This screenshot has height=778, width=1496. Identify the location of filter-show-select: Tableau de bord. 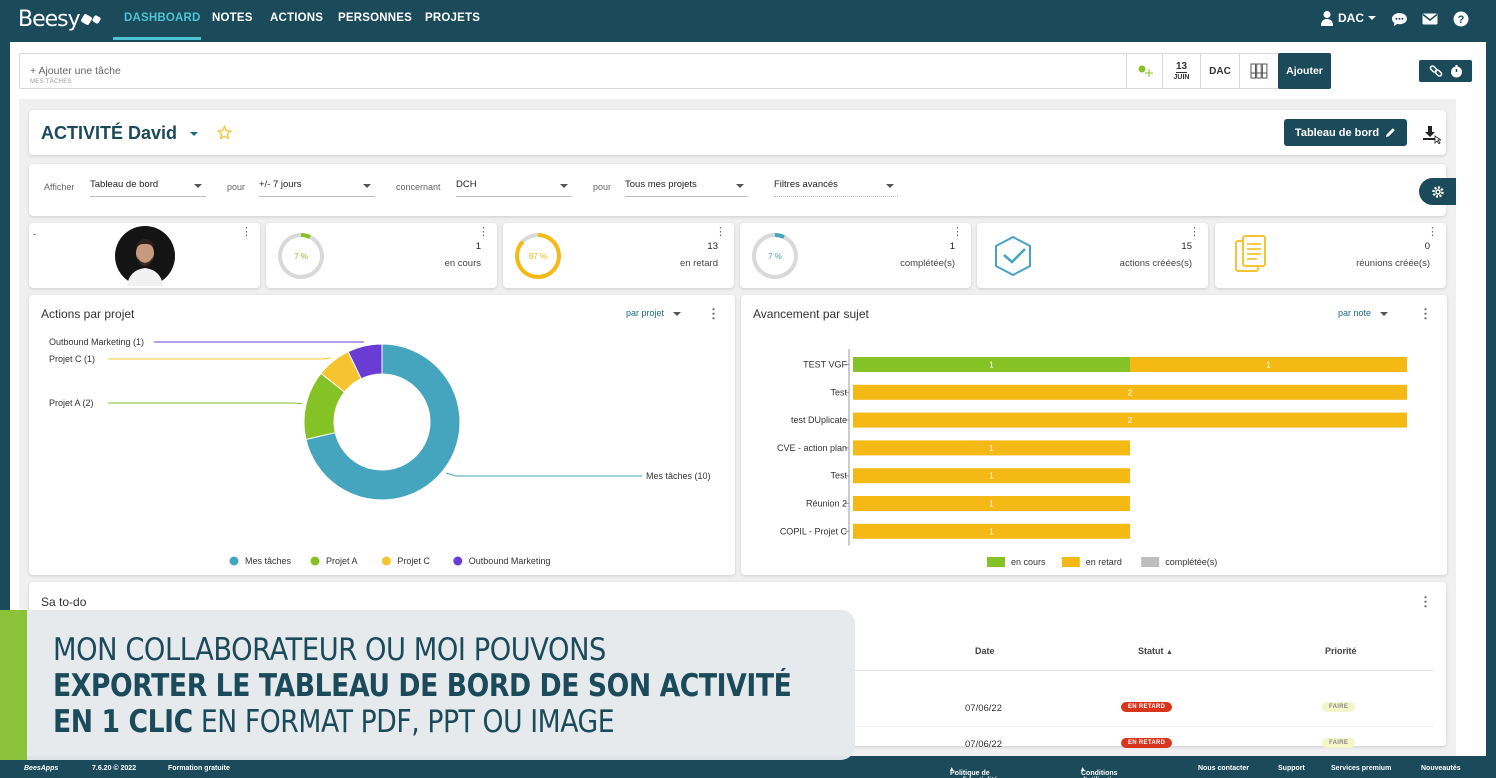
(148, 188).